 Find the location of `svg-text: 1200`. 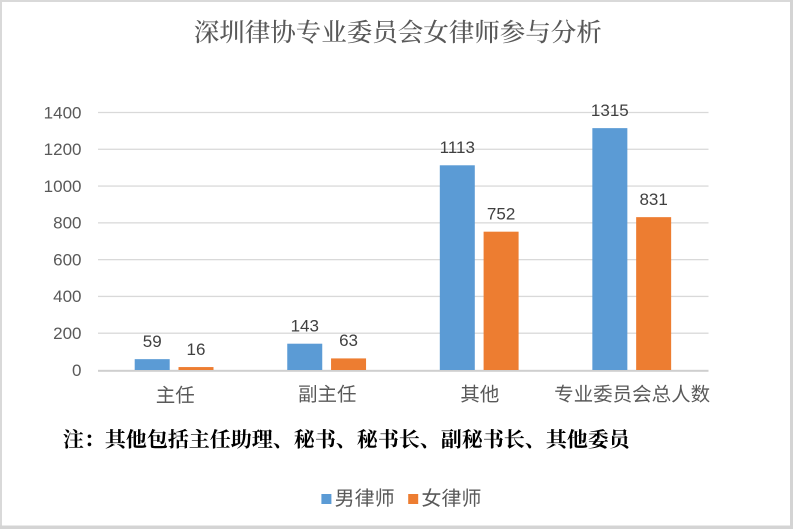

svg-text: 1200 is located at coordinates (63, 149).